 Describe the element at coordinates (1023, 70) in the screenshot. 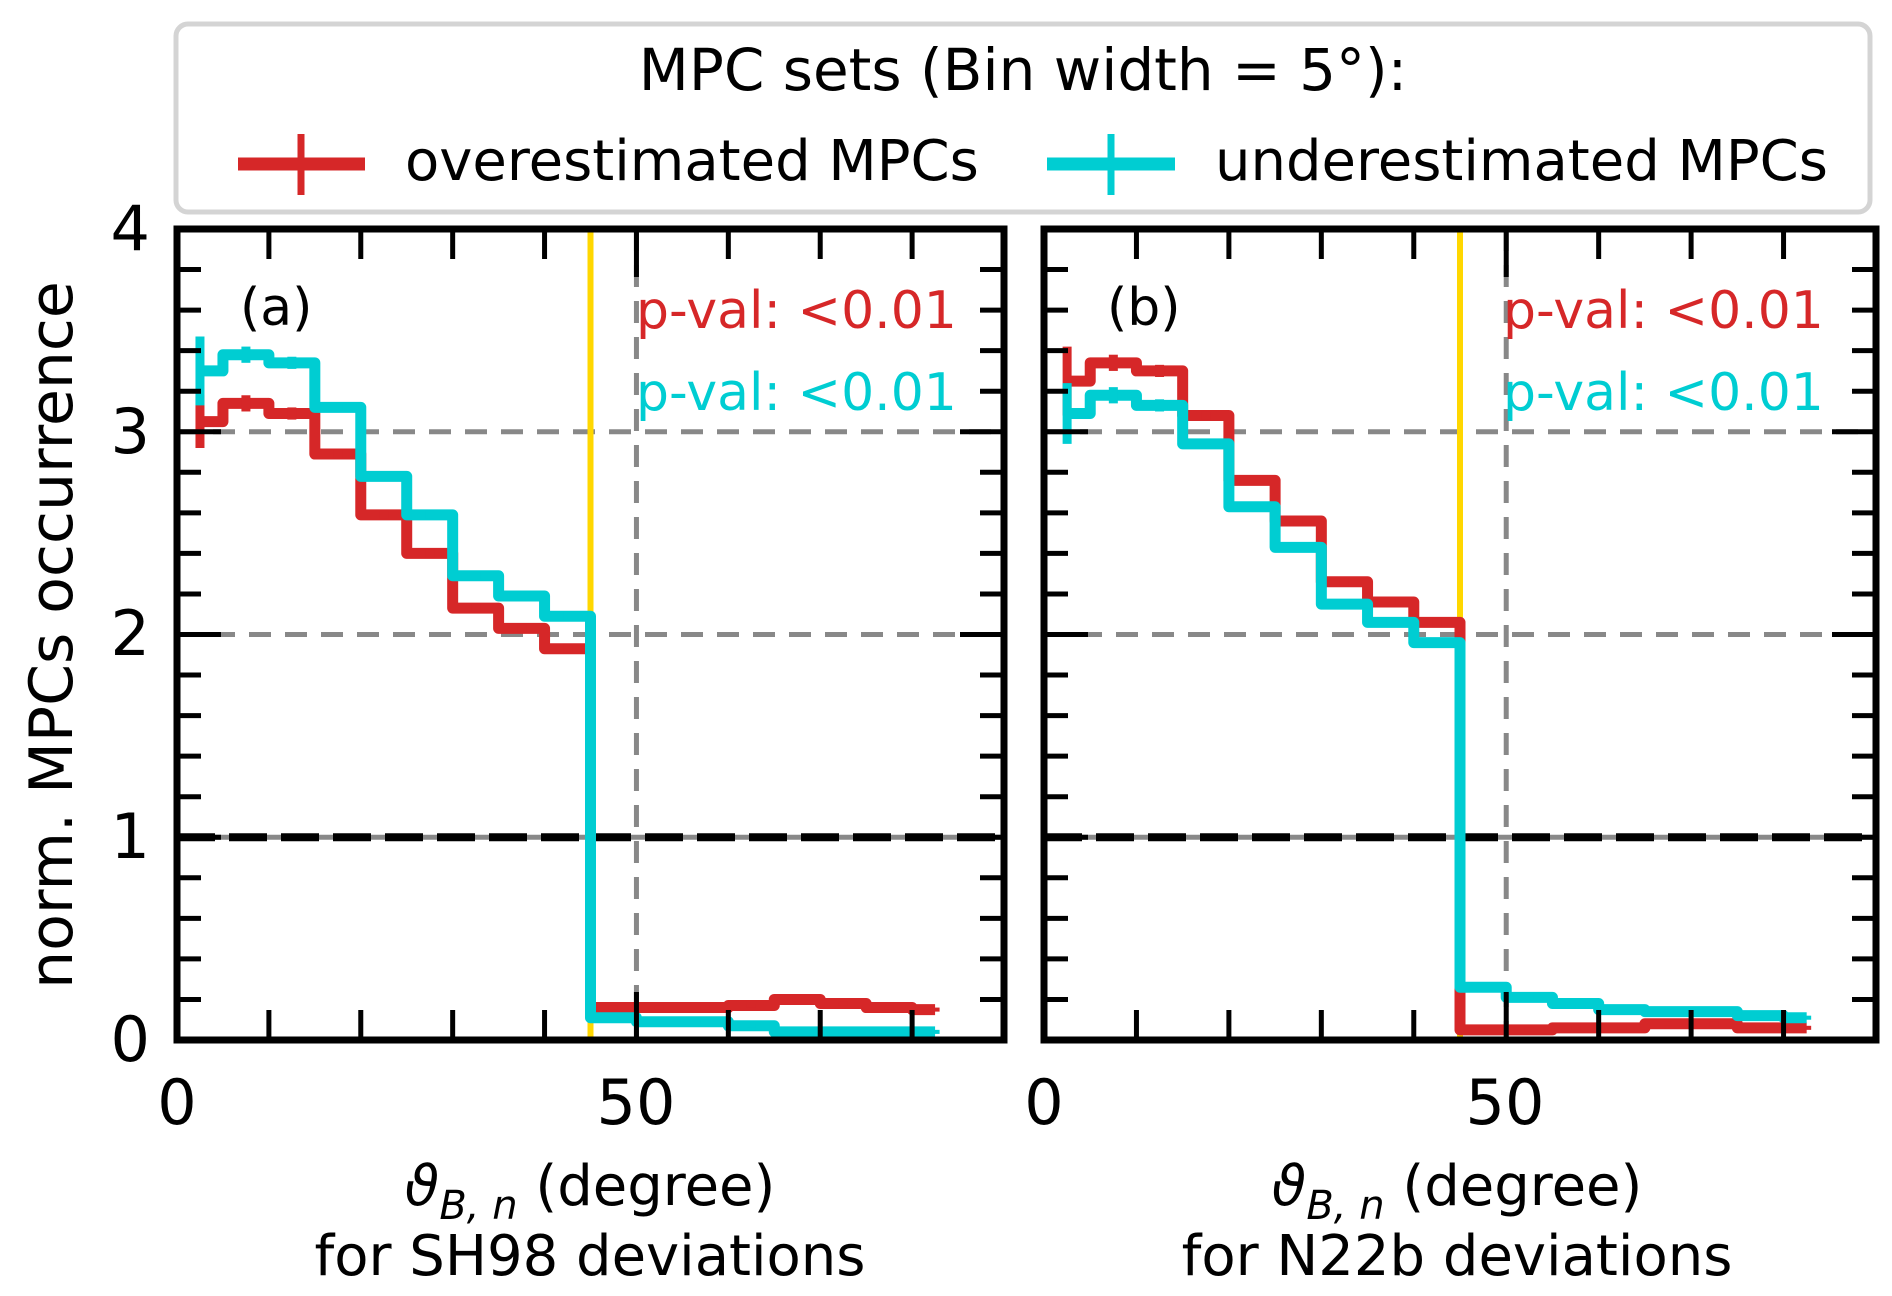

I see `legend-title: MPC sets (Bin width = 5°):` at that location.